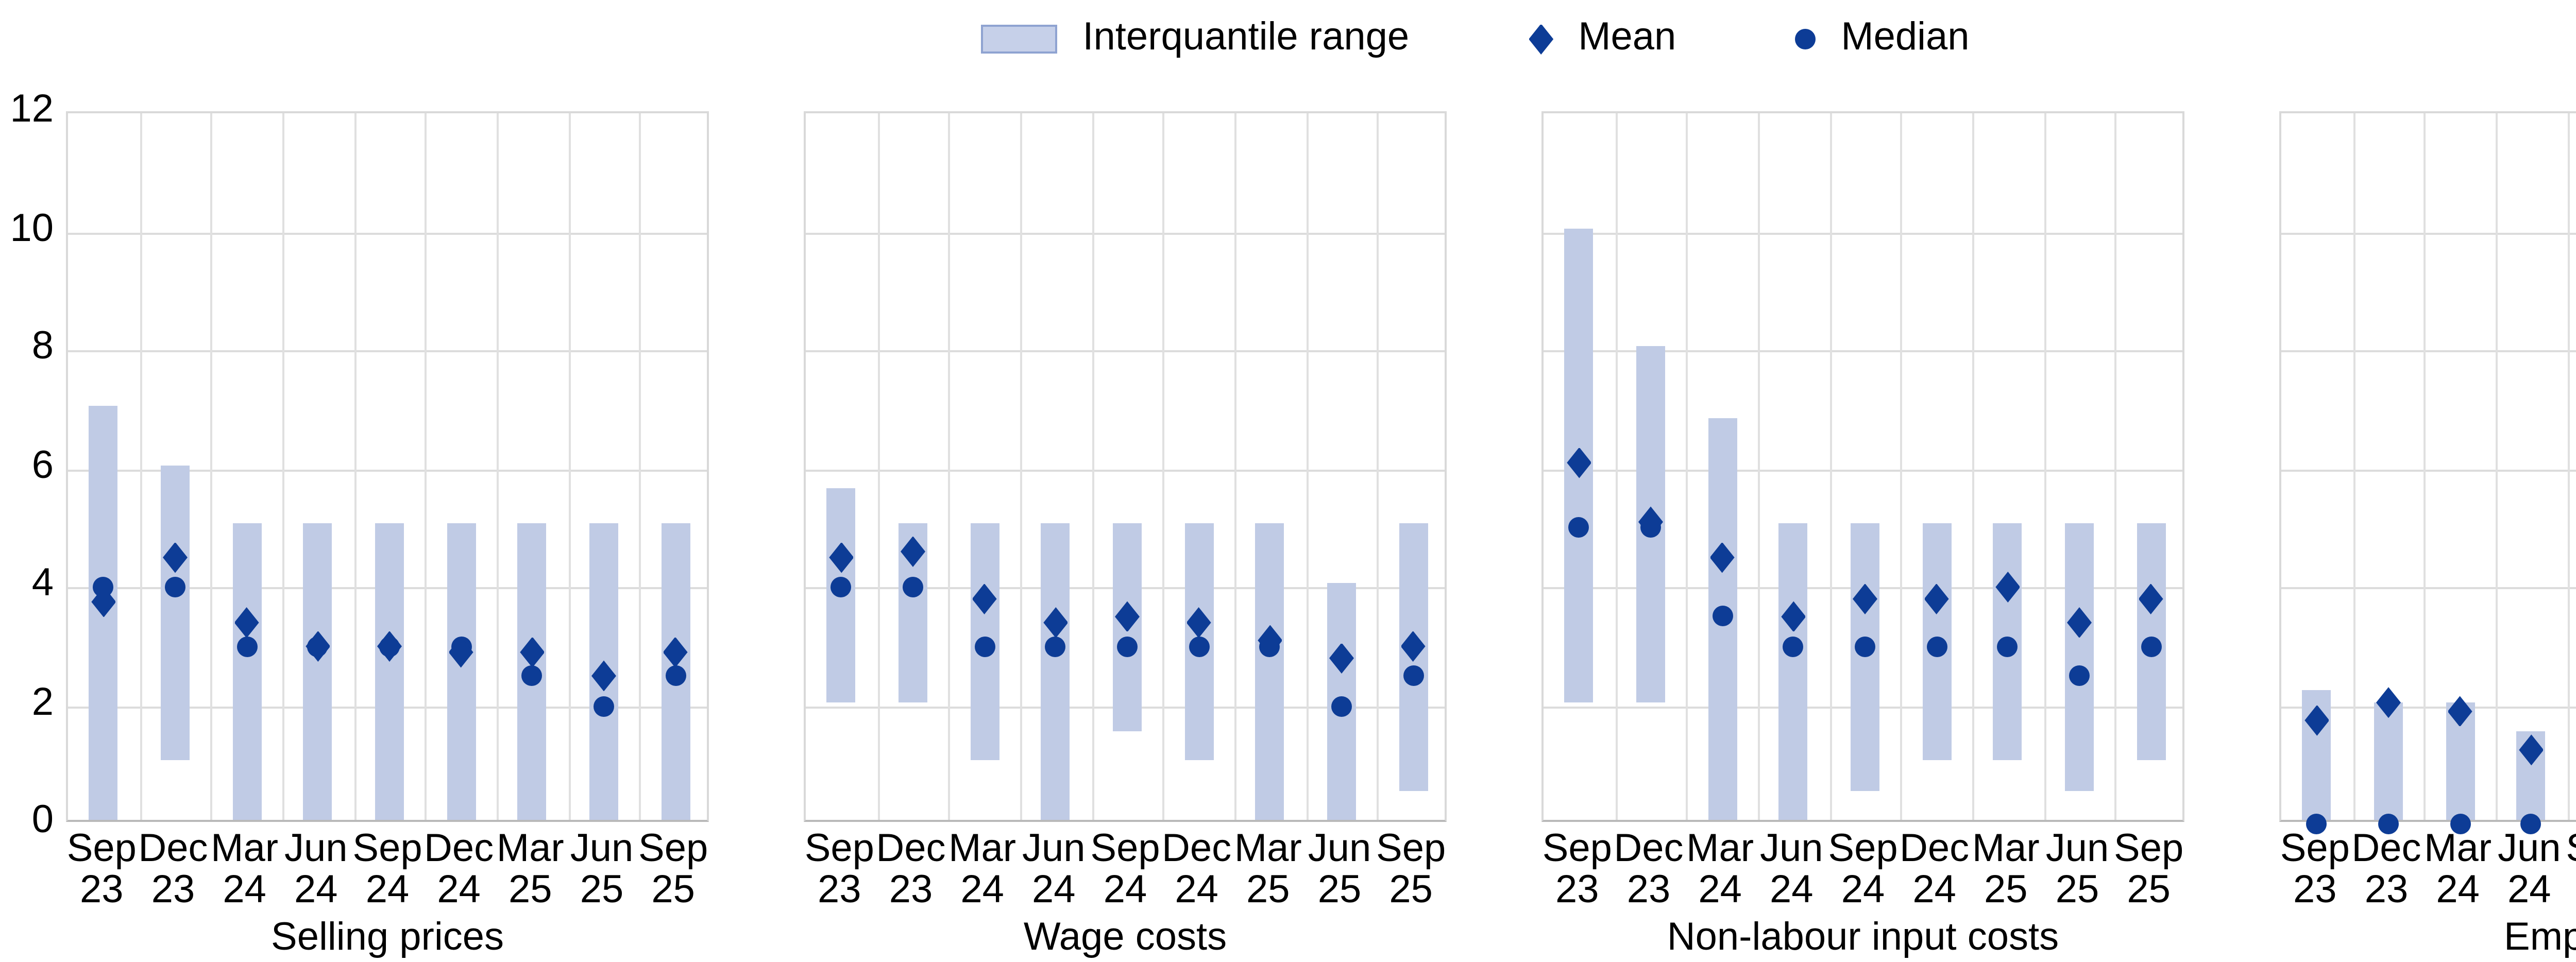  I want to click on x-tick-label: Dec 24, so click(1935, 870).